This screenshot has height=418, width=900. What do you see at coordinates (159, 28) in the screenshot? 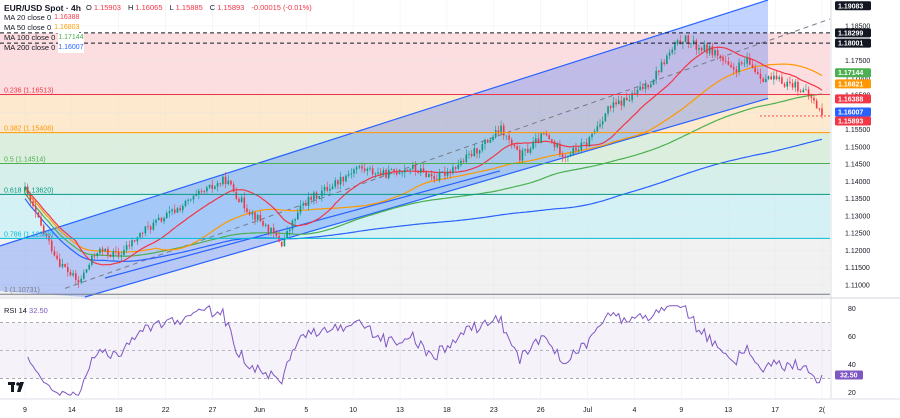
I see `indicator-ma50: MA 50 close 0 1.16803` at bounding box center [159, 28].